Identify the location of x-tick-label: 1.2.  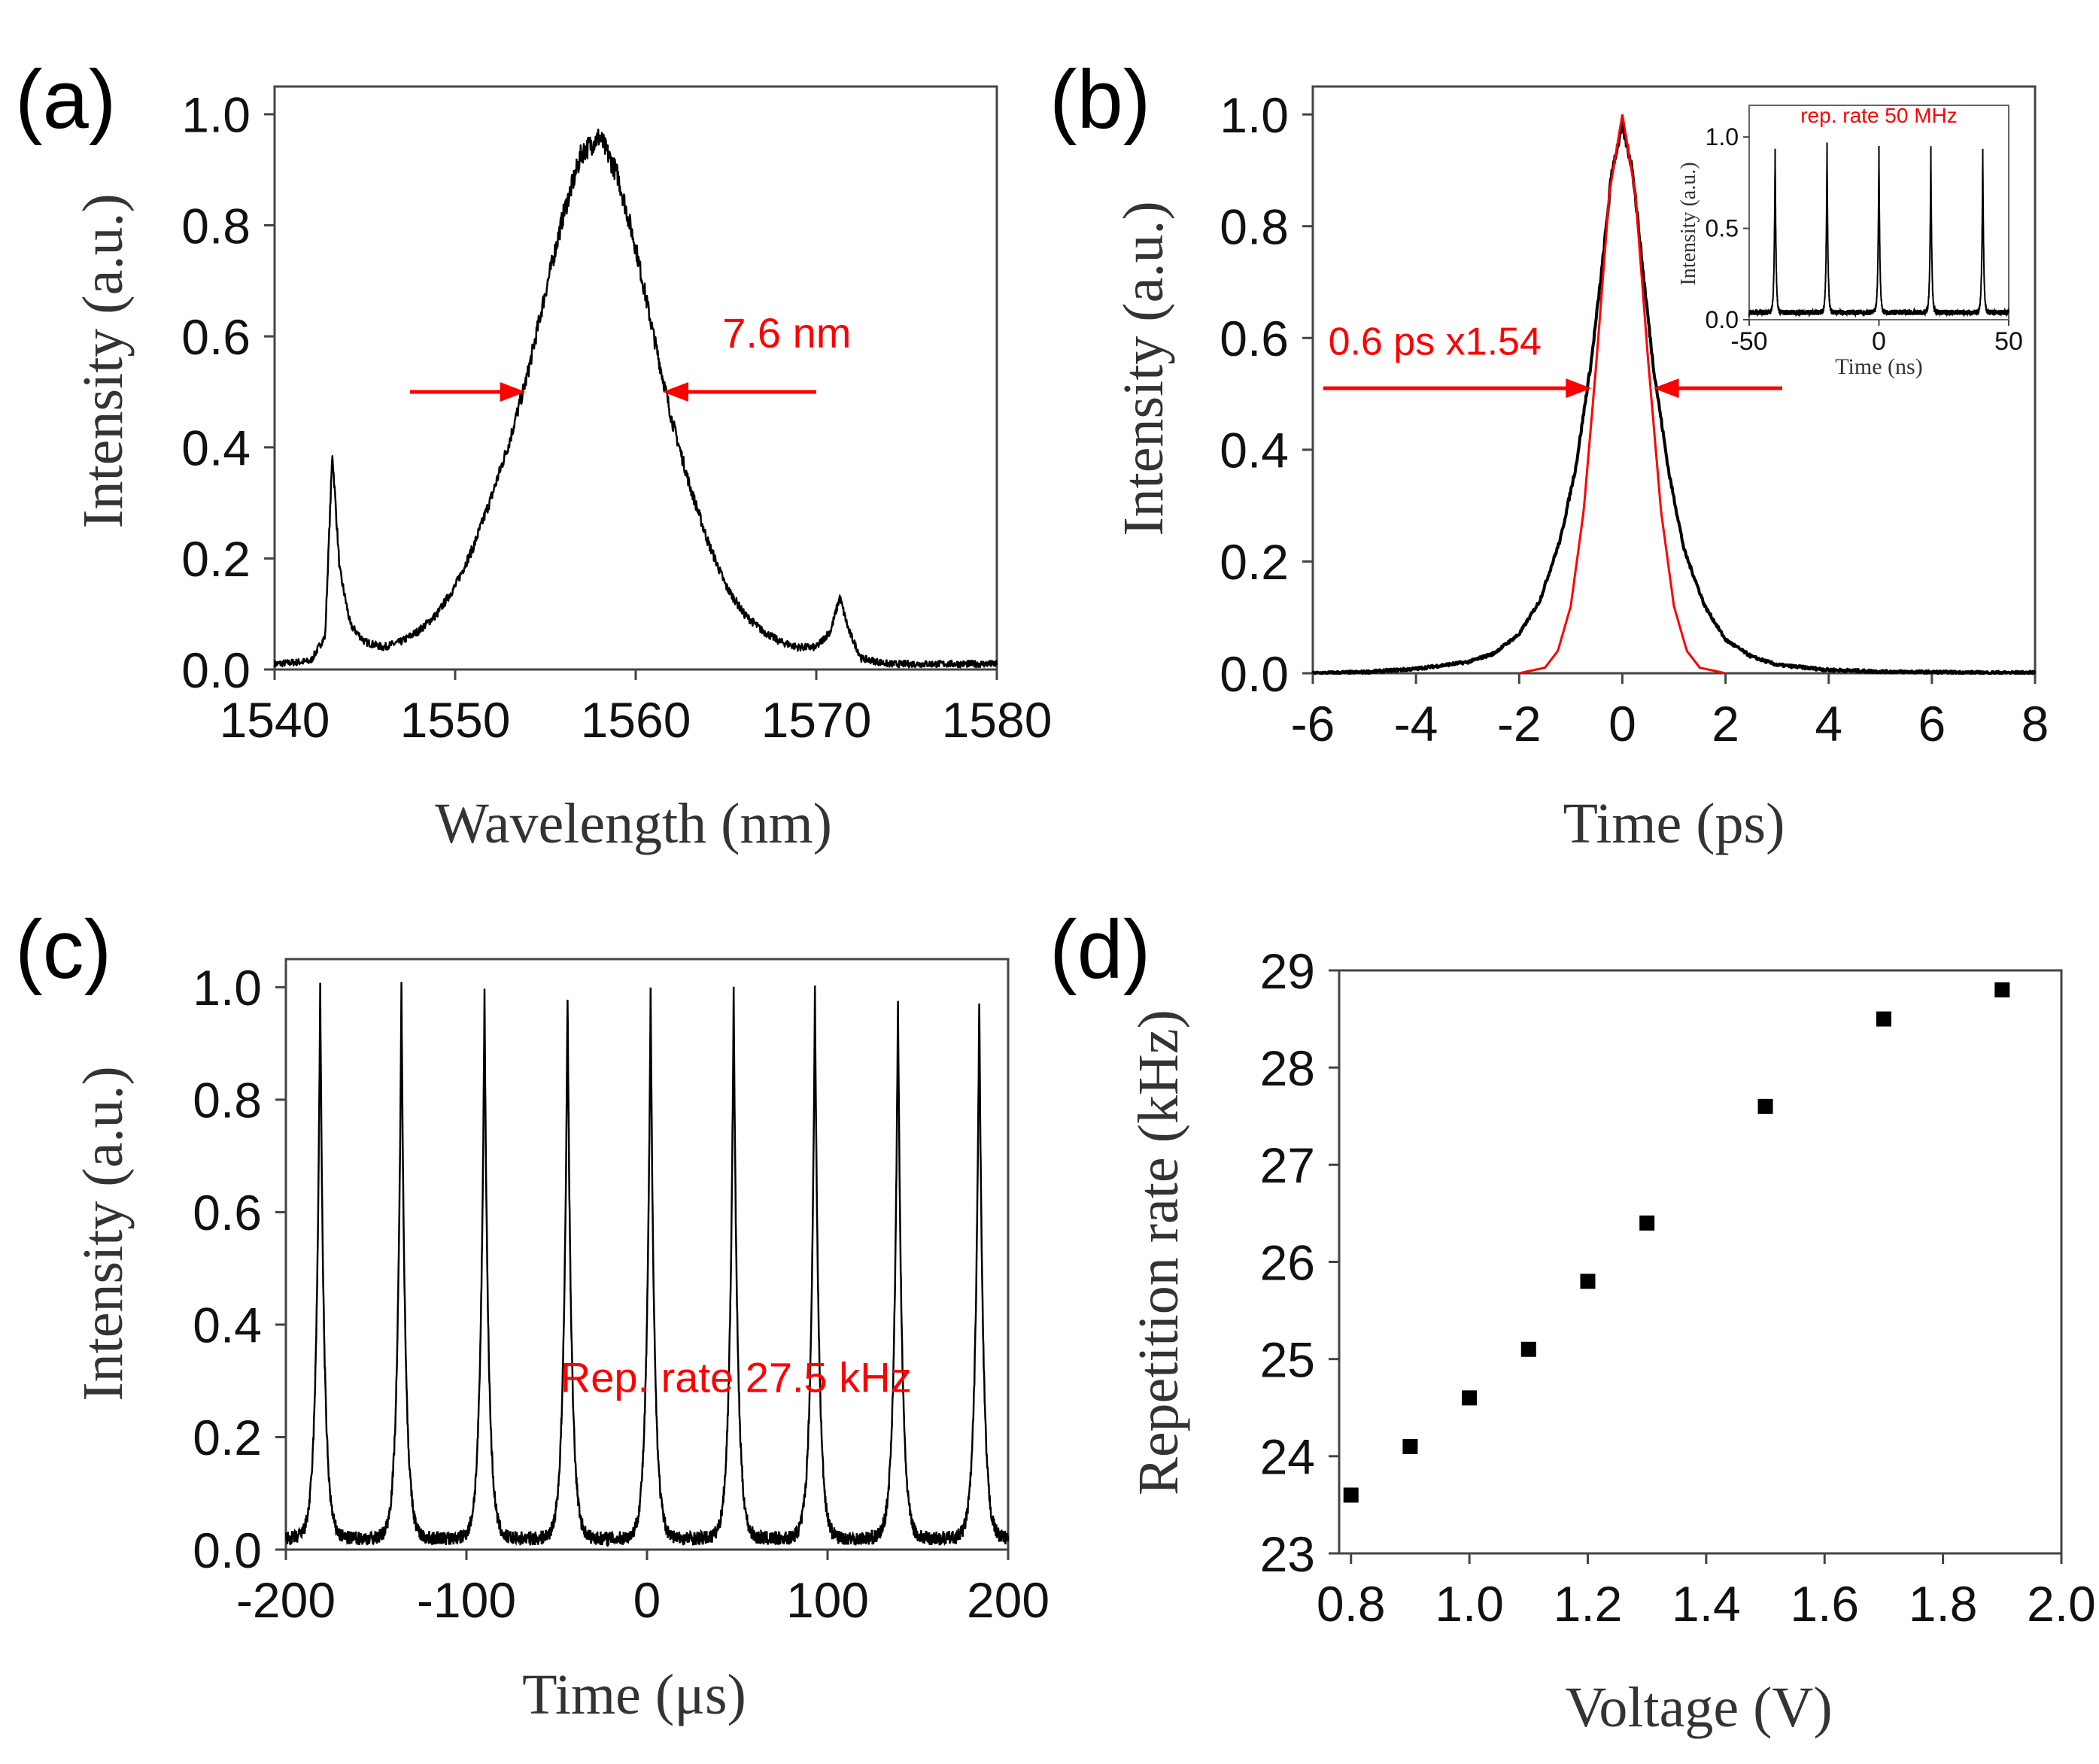
(1588, 1604).